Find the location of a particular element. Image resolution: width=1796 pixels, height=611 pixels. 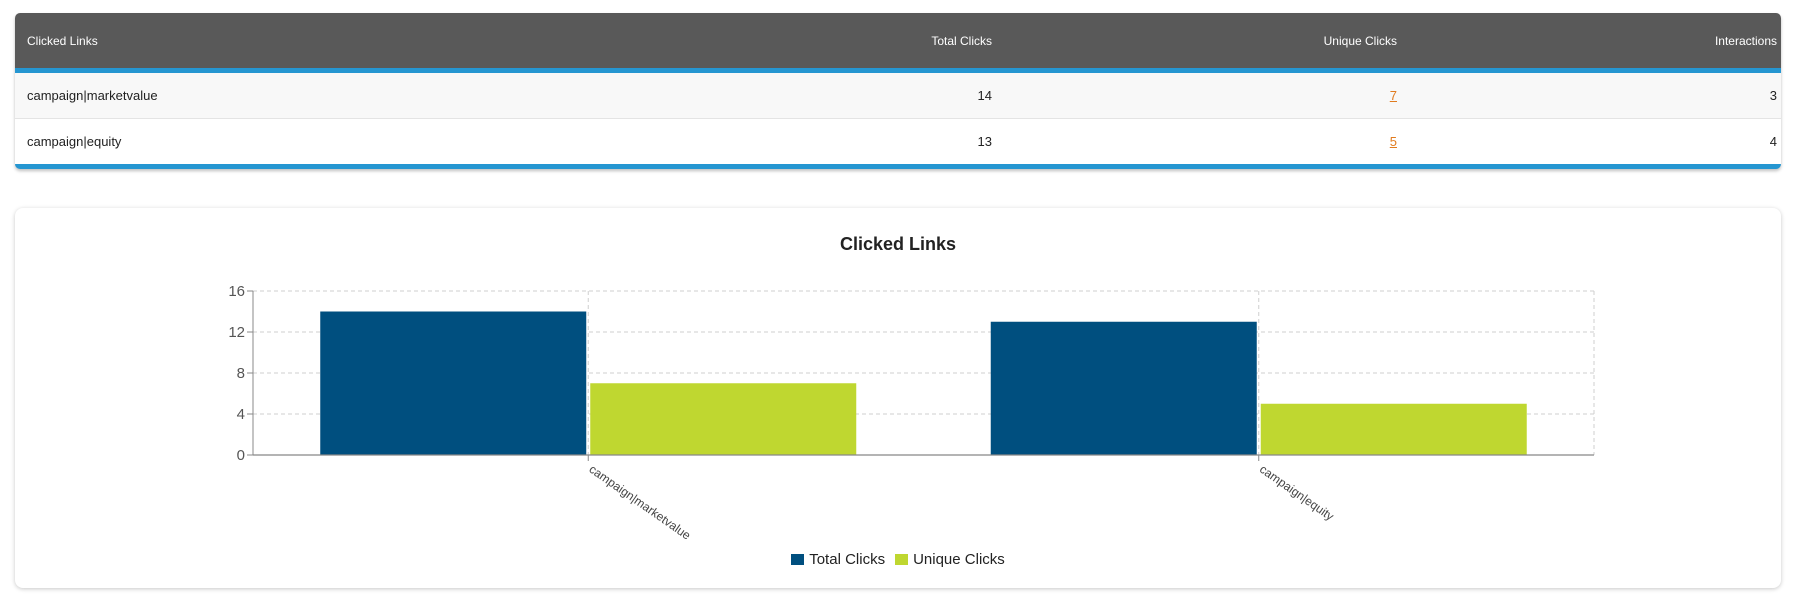

y-tick-label: 8 is located at coordinates (241, 373).